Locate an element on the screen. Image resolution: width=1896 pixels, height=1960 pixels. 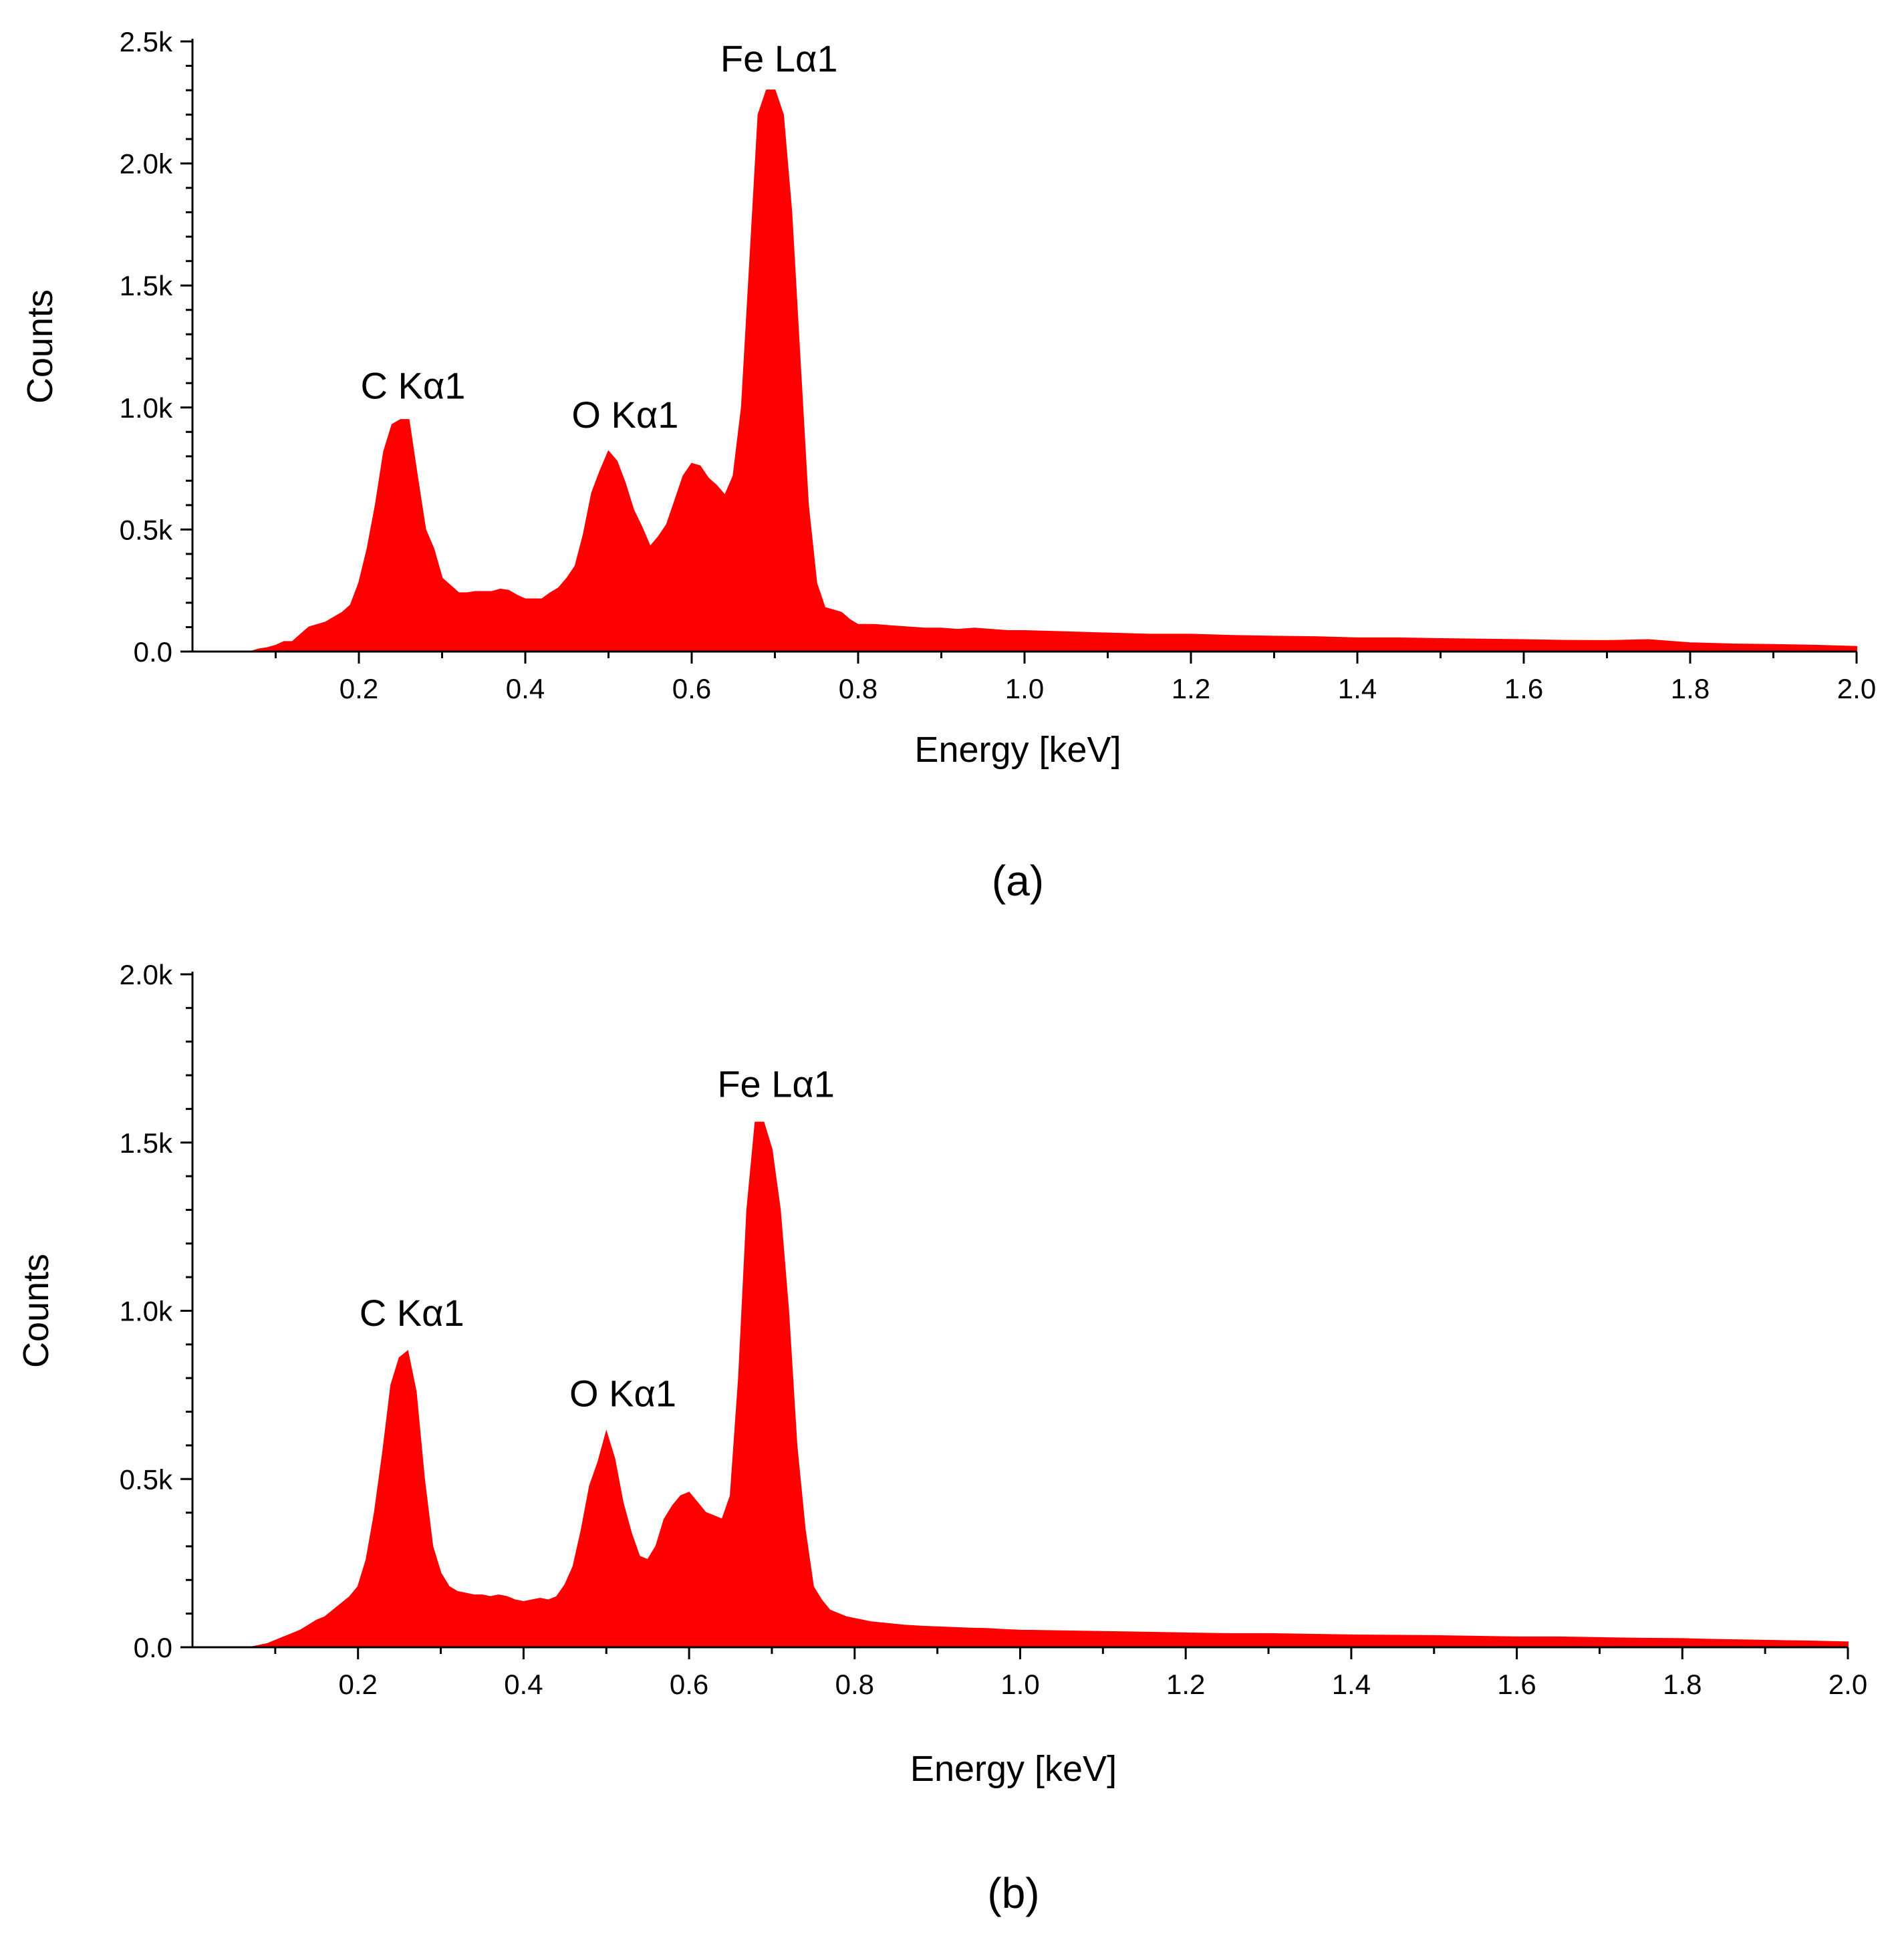
y-tick-label: 2.5k is located at coordinates (146, 41).